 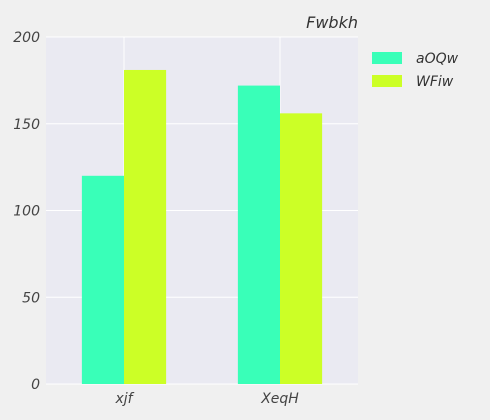 I want to click on legend: aOQw WFiw, so click(x=415, y=70).